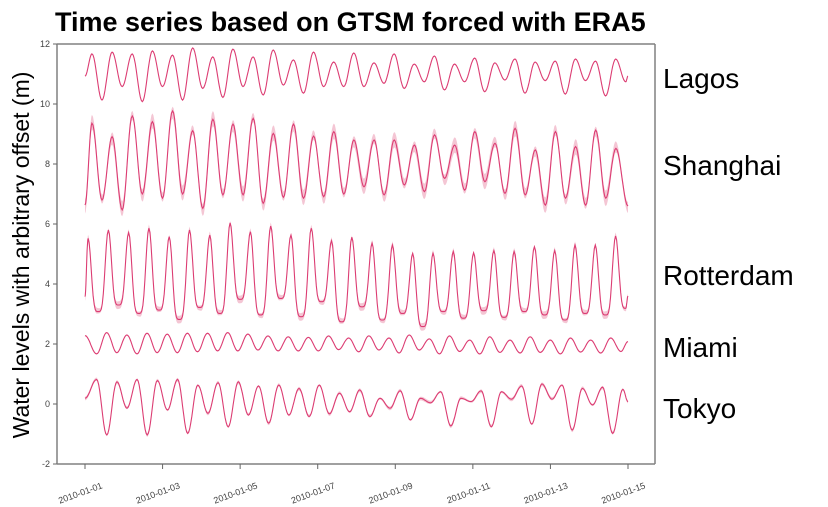 The height and width of the screenshot is (507, 828). Describe the element at coordinates (701, 78) in the screenshot. I see `series-label-lagos: Lagos` at that location.